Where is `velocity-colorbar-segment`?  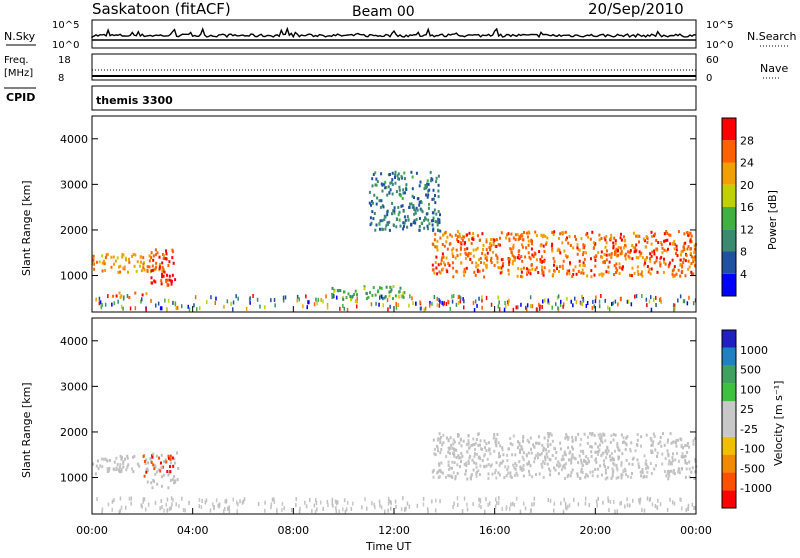
velocity-colorbar-segment is located at coordinates (729, 499).